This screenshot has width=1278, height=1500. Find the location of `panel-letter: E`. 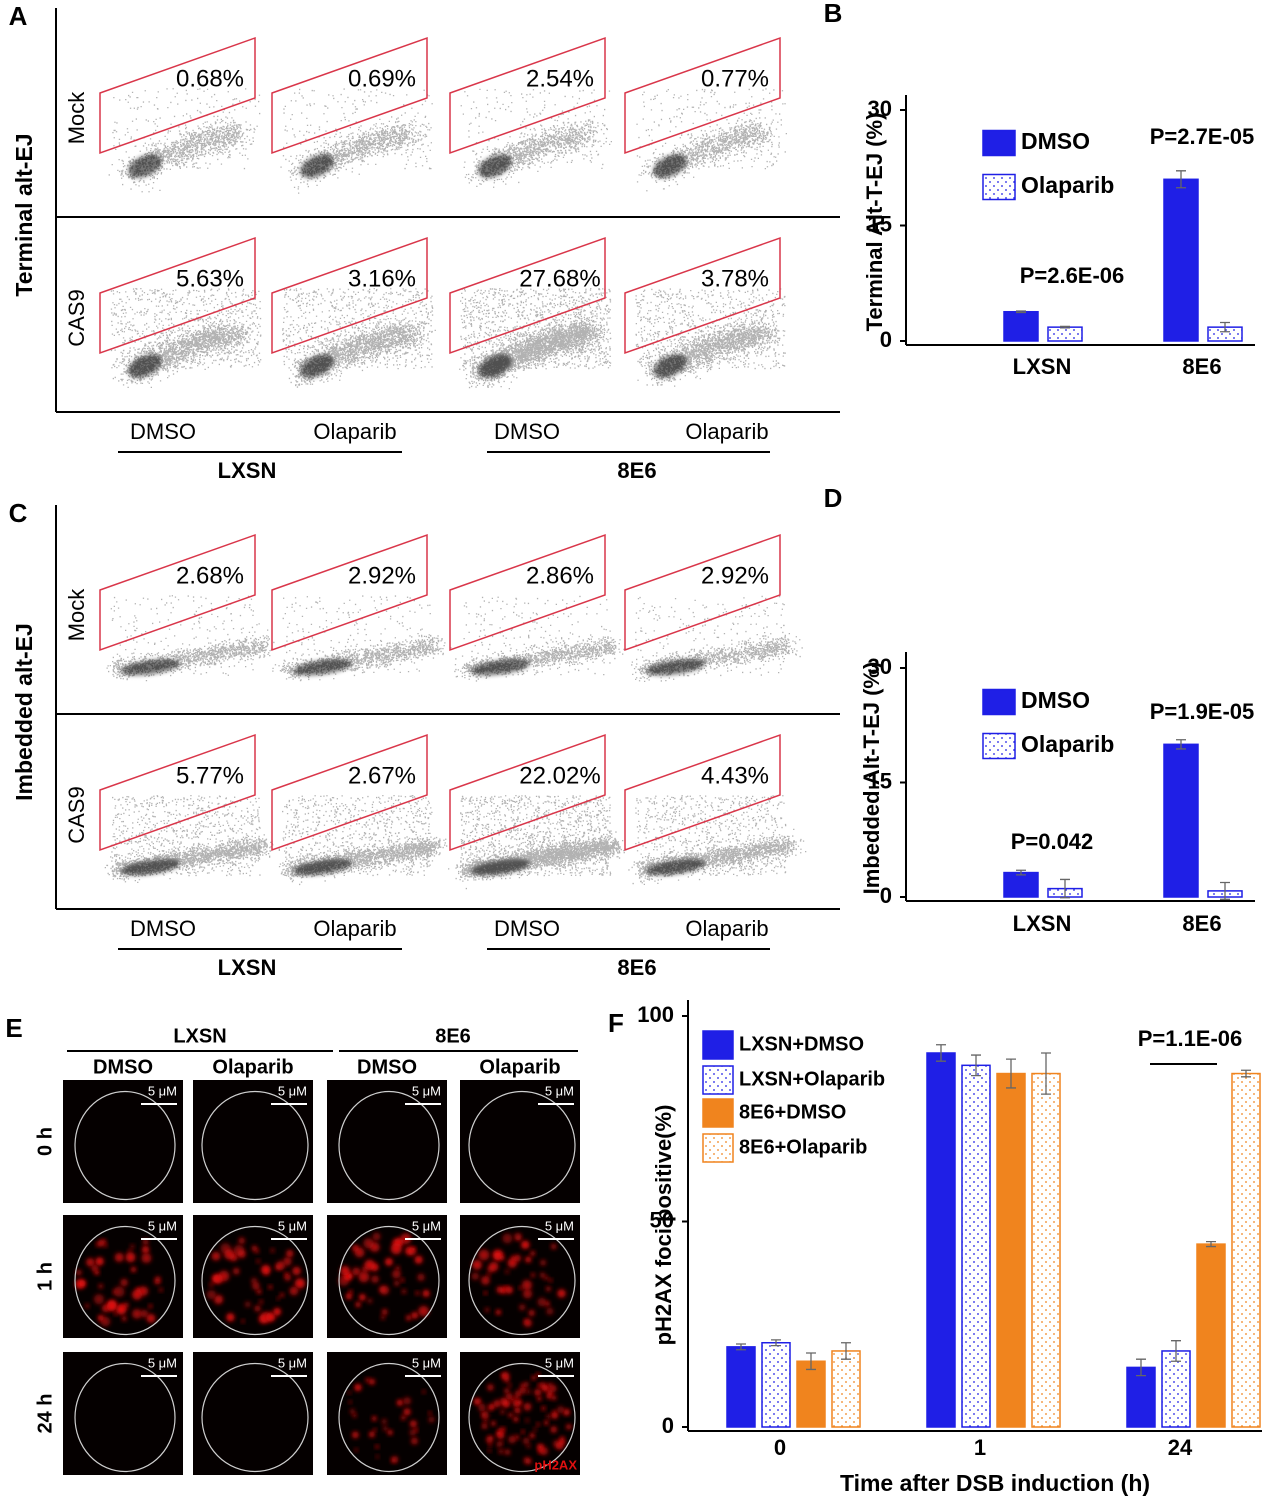

panel-letter: E is located at coordinates (13, 1028).